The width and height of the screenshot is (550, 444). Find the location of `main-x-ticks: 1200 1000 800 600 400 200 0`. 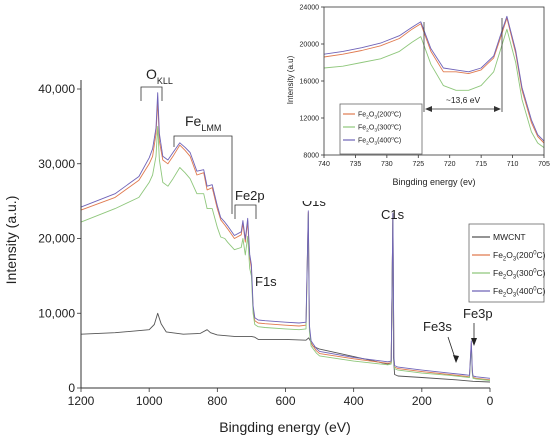

main-x-ticks: 1200 1000 800 600 400 200 0 is located at coordinates (281, 398).